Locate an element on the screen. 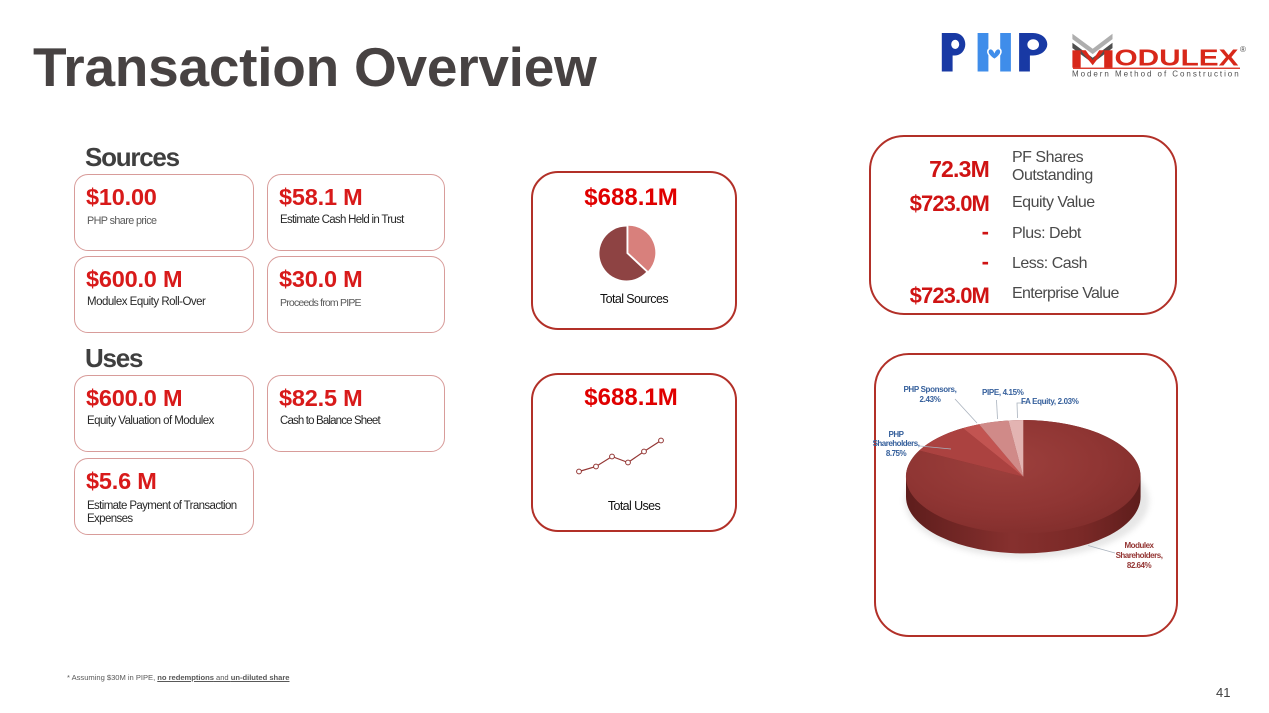 The height and width of the screenshot is (713, 1269). svg-text: Modern Method of Construction is located at coordinates (1156, 74).